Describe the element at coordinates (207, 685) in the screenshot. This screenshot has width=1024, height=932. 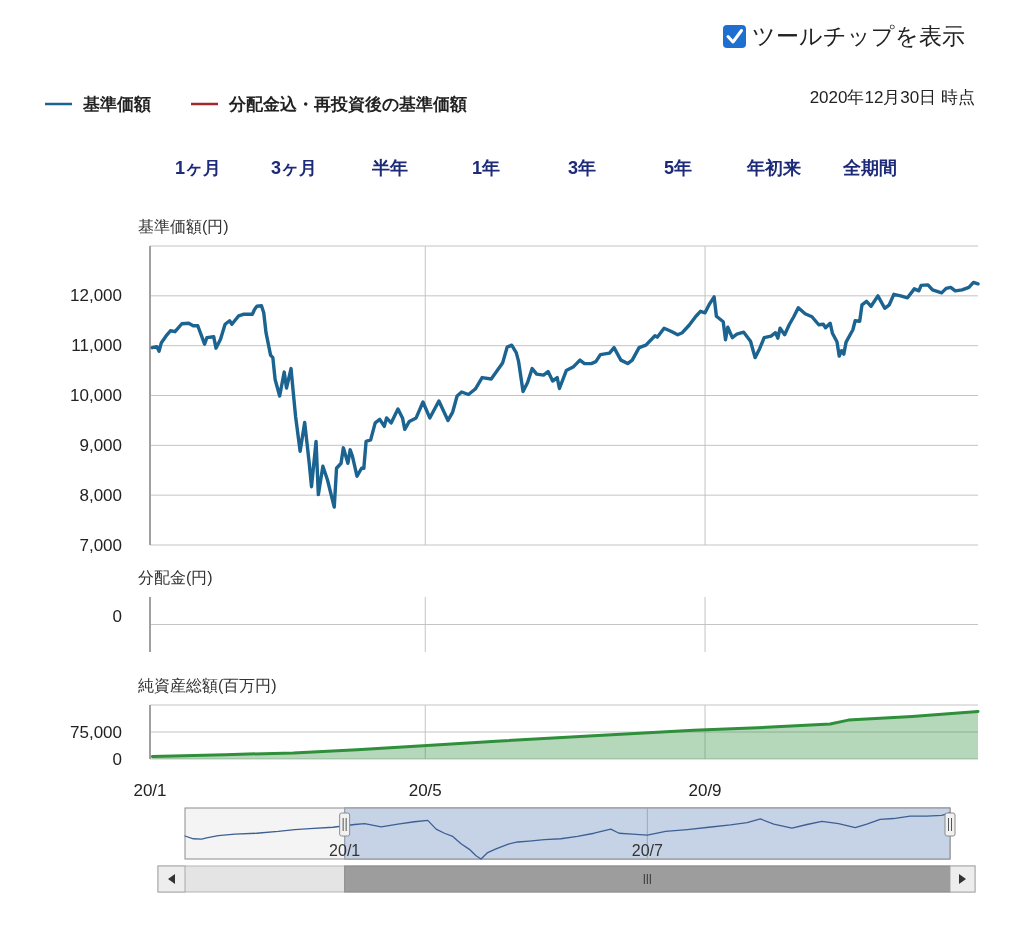
I see `y-axis-title: 純資産総額(百万円)` at that location.